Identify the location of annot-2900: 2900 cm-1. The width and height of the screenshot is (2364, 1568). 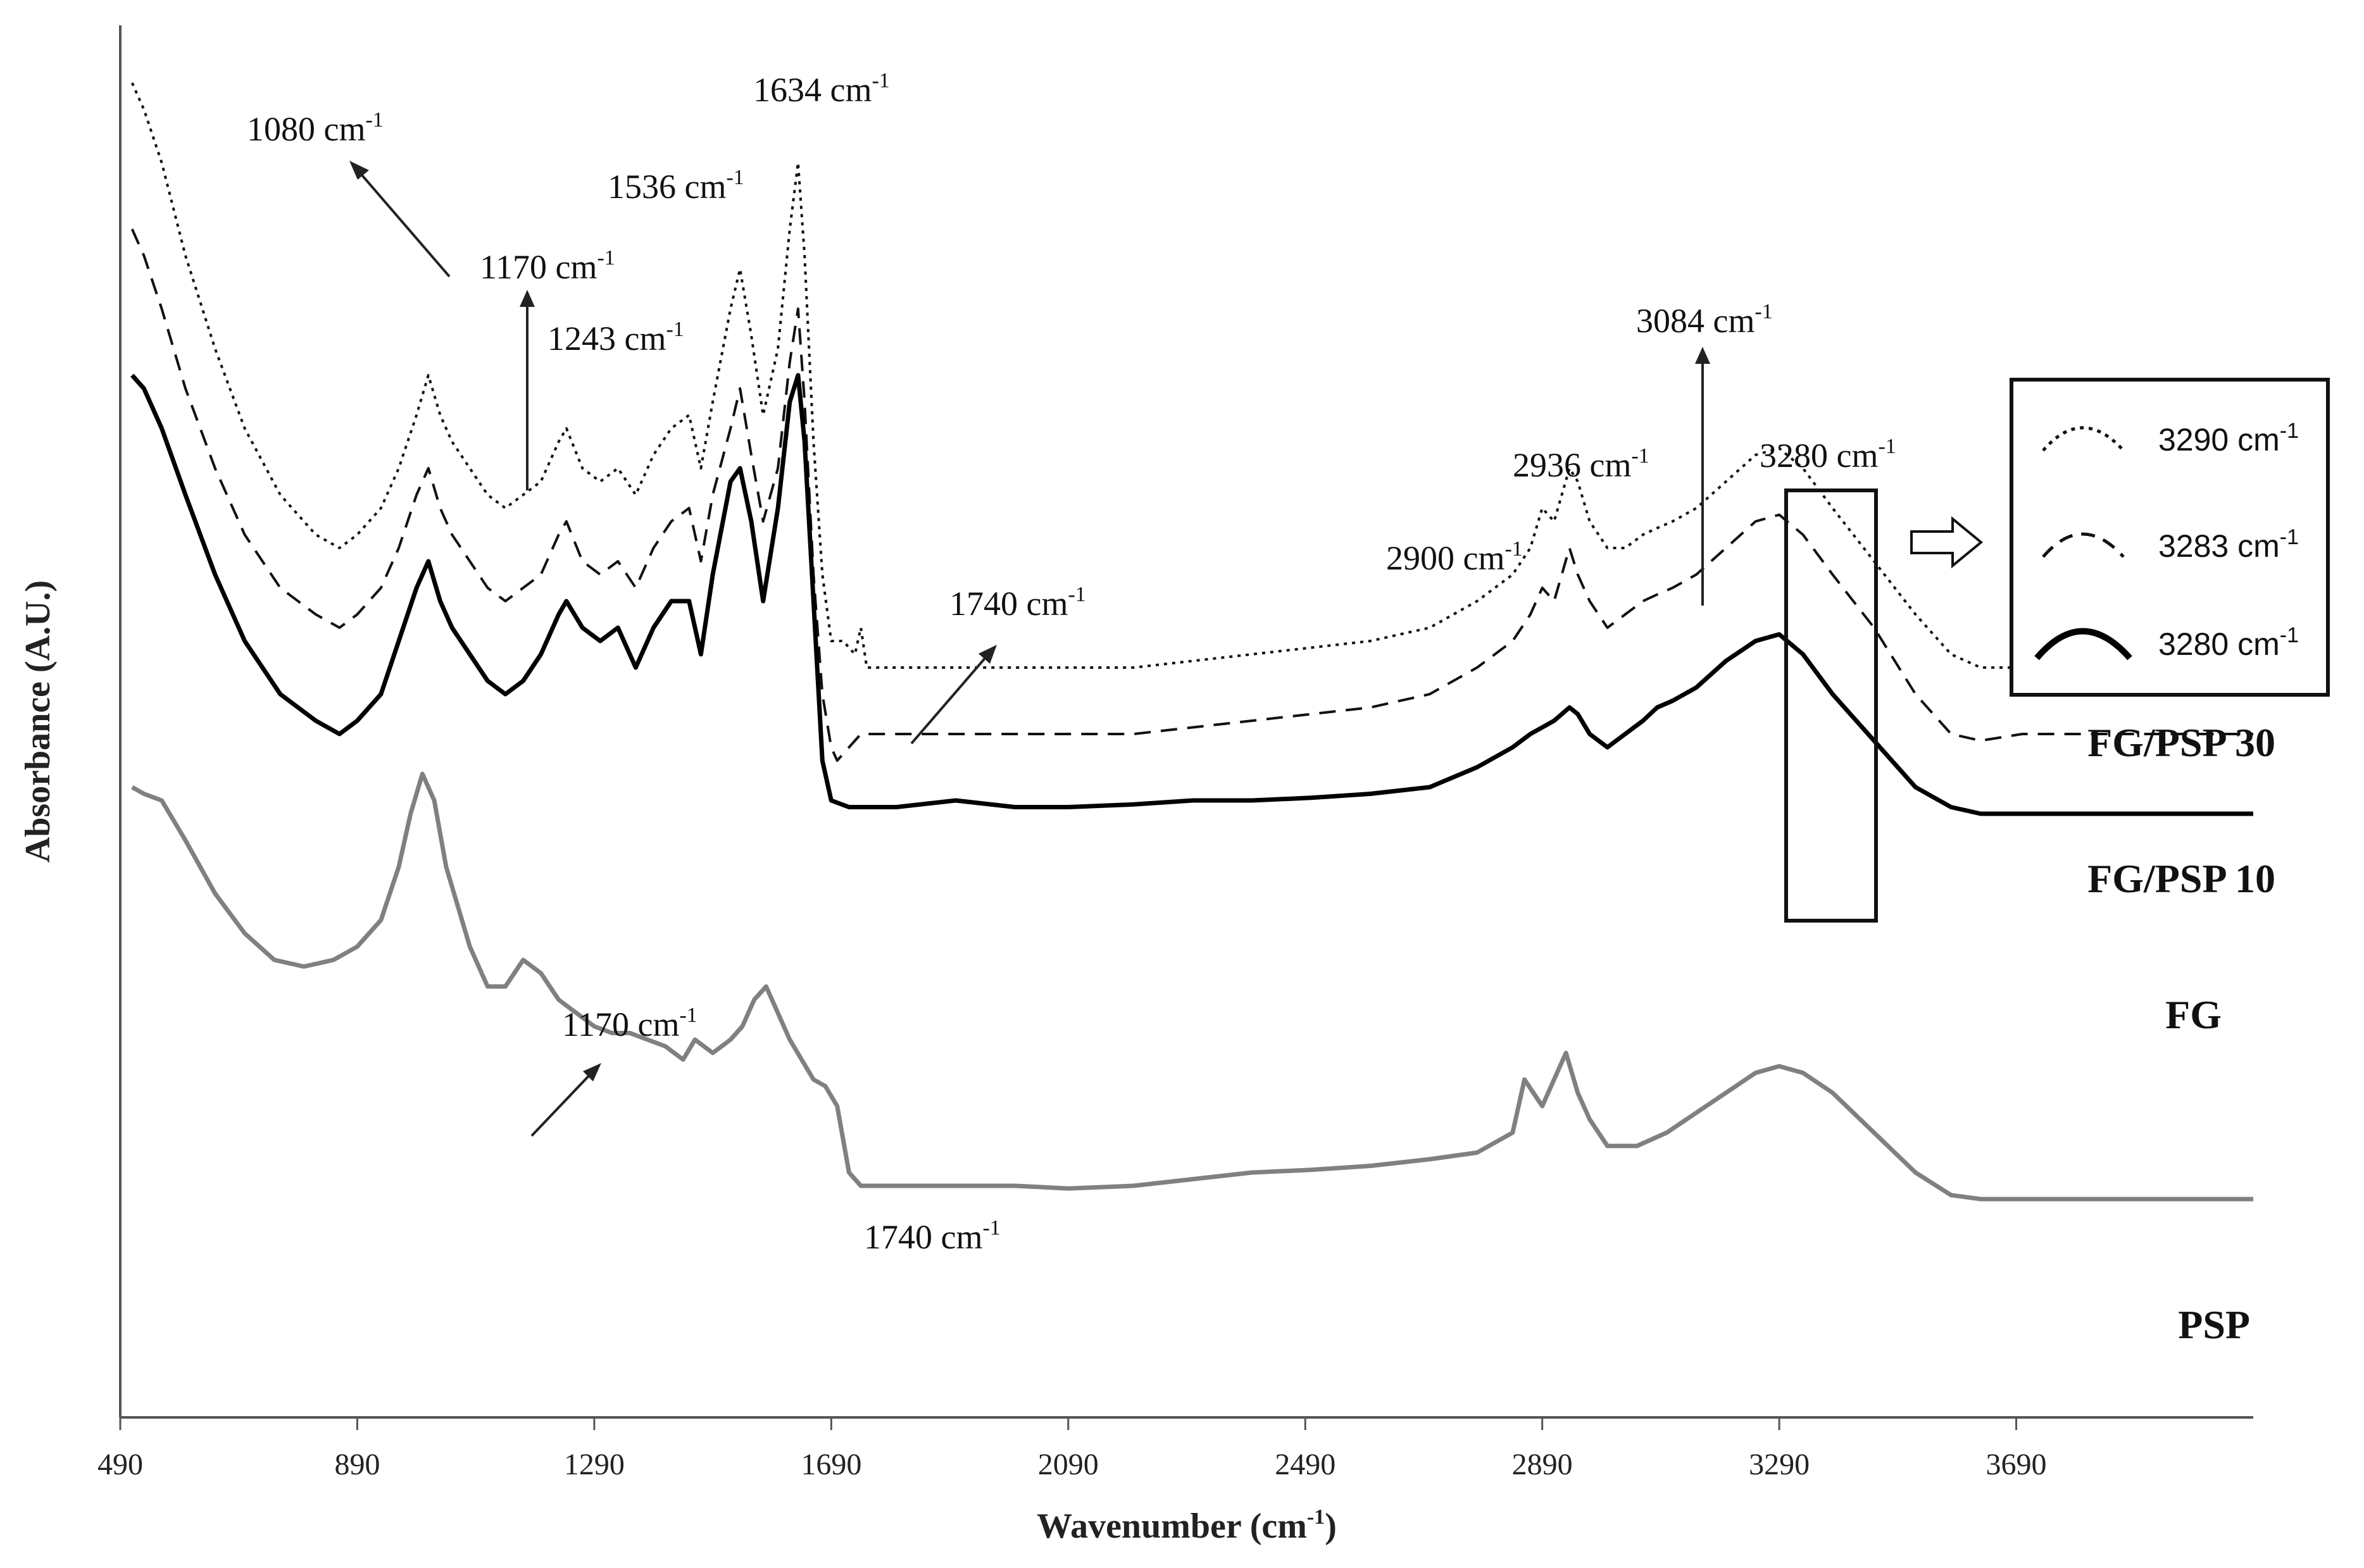
(1455, 557).